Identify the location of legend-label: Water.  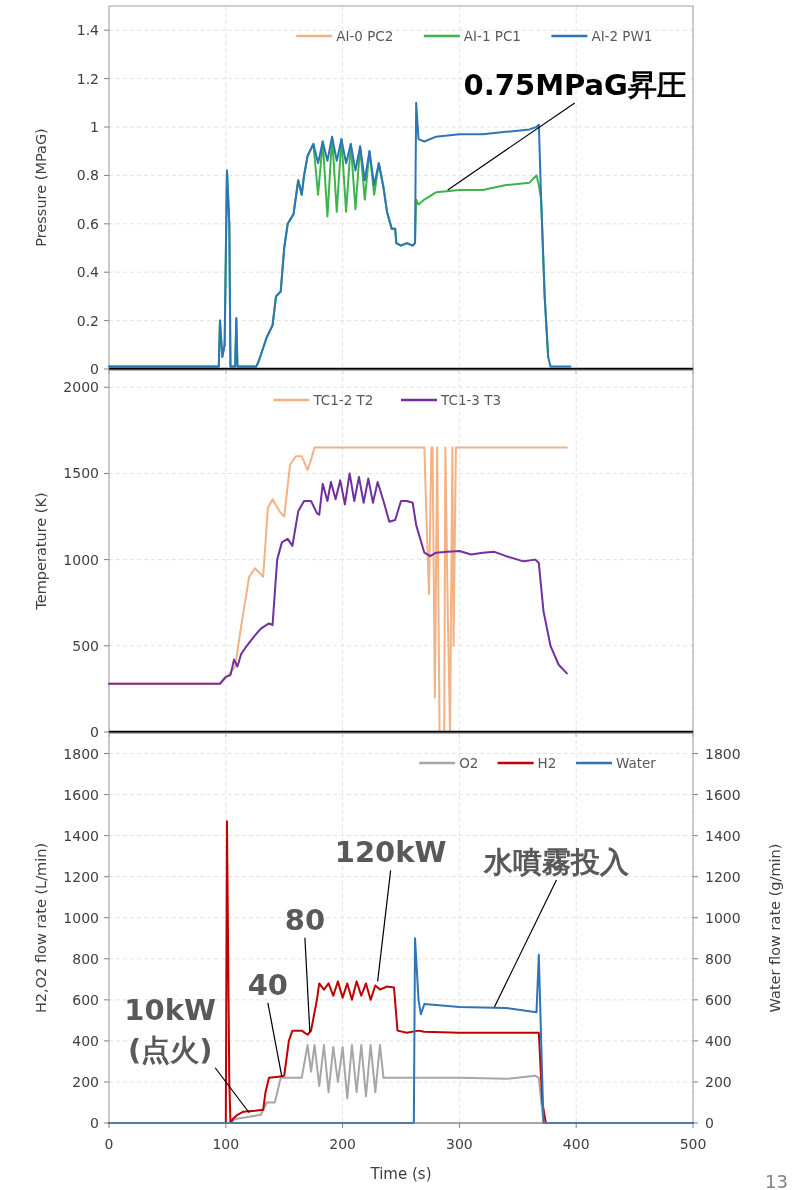
(636, 763).